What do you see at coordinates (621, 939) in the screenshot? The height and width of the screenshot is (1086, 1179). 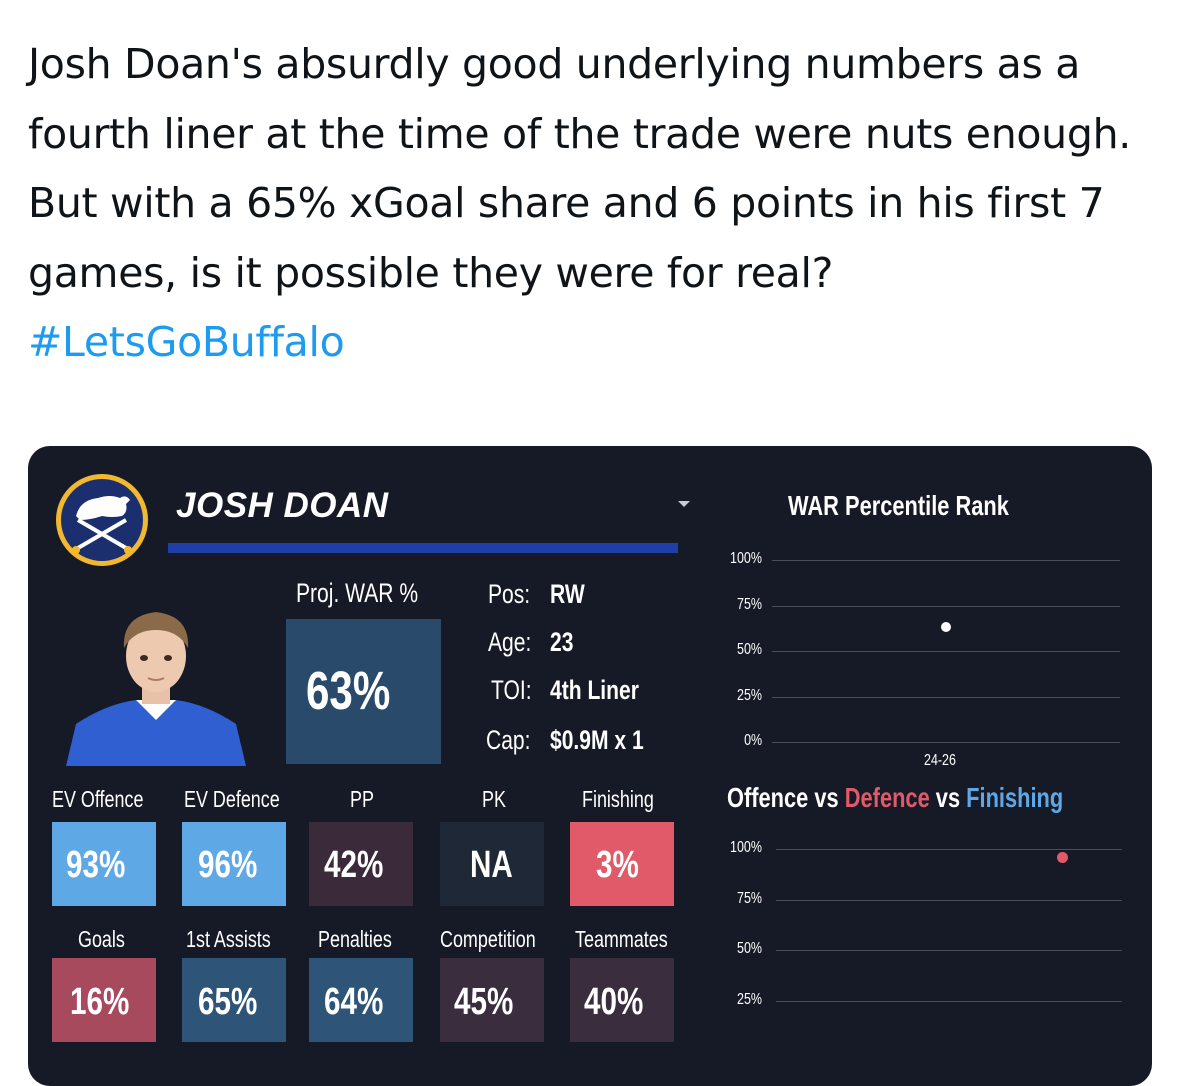 I see `teammates-label: Teammates` at bounding box center [621, 939].